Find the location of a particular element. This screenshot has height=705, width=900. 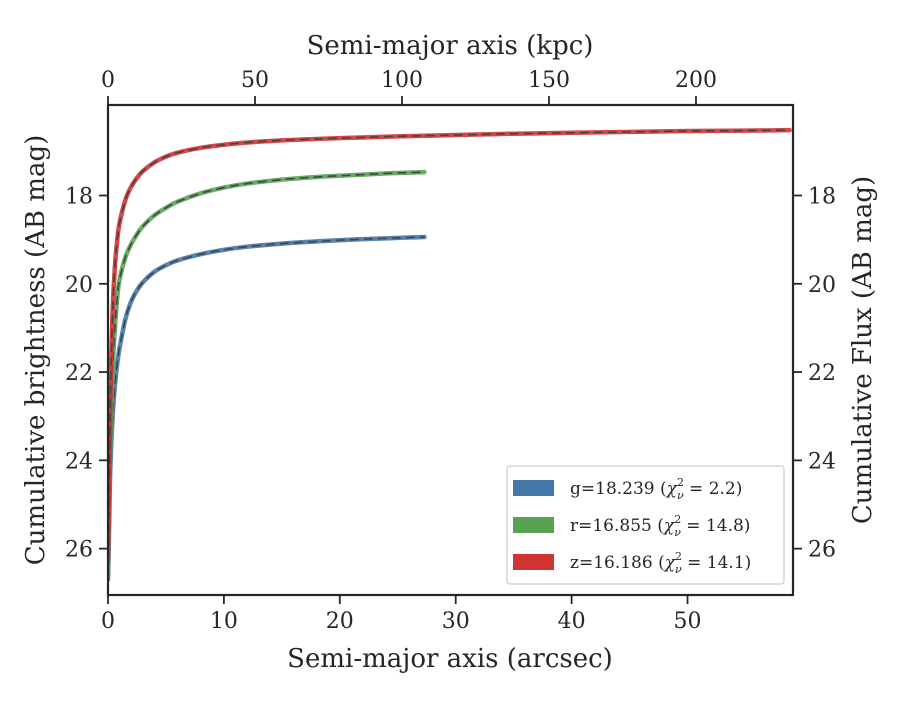

right-y-tick-label: 18 is located at coordinates (822, 196).